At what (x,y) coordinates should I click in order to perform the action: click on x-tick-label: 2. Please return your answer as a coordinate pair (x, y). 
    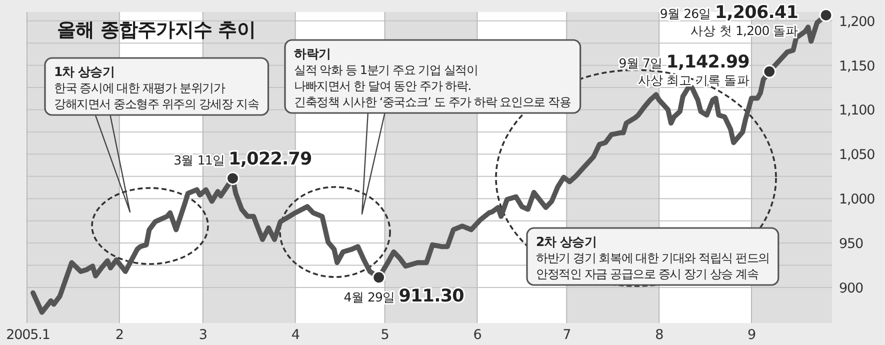
    Looking at the image, I should click on (119, 335).